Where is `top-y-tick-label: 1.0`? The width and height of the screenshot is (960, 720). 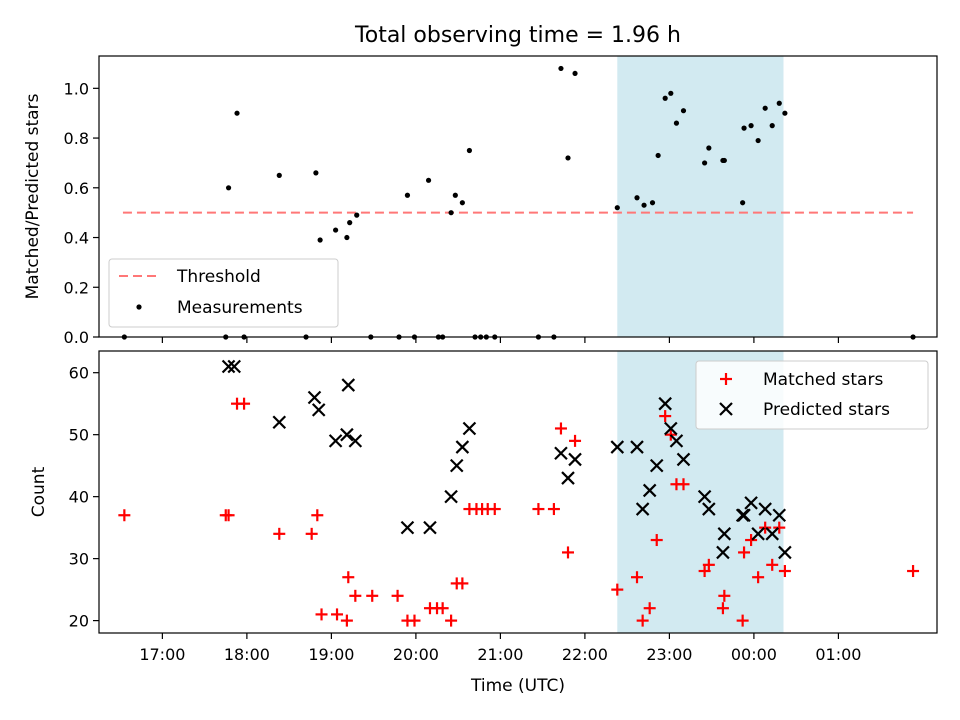 top-y-tick-label: 1.0 is located at coordinates (76, 88).